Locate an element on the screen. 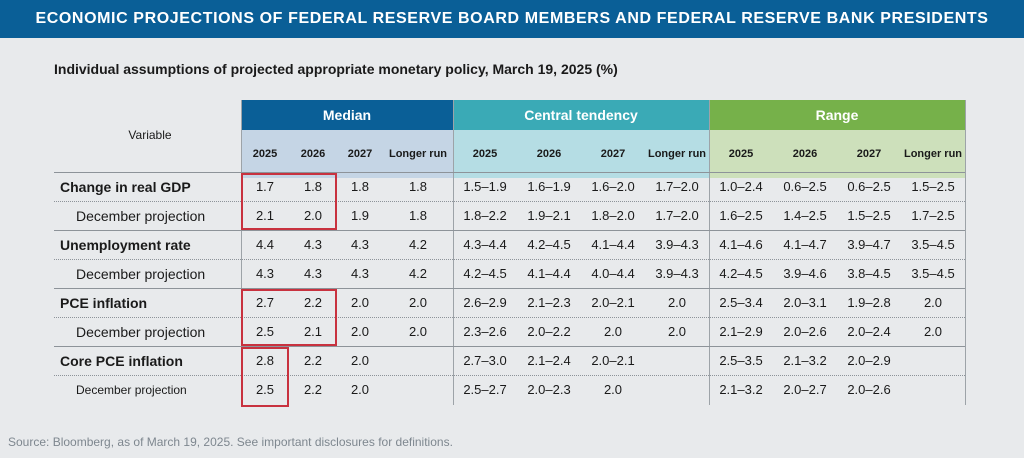 The width and height of the screenshot is (1024, 458). median-col-header-3: 2027 is located at coordinates (360, 154).